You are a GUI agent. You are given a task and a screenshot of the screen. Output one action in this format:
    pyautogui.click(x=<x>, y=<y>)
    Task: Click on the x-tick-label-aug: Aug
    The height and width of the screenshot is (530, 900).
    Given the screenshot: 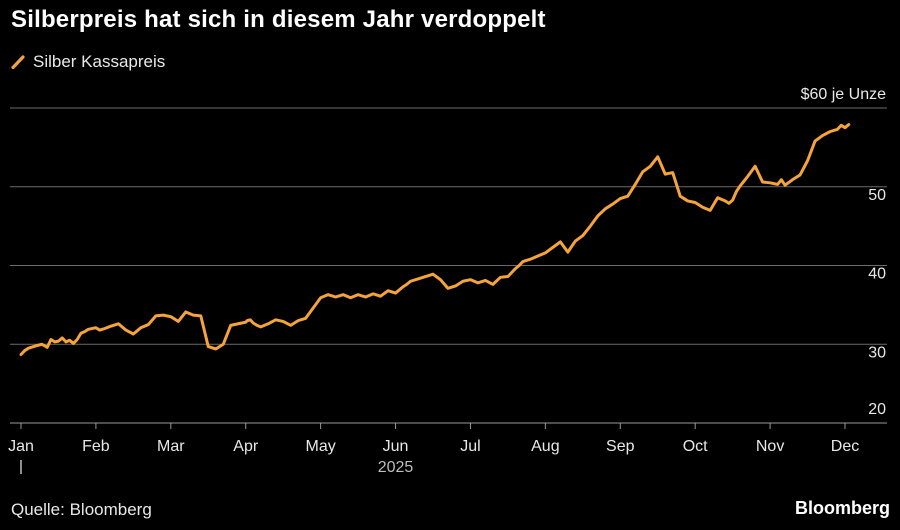 What is the action you would take?
    pyautogui.click(x=545, y=446)
    